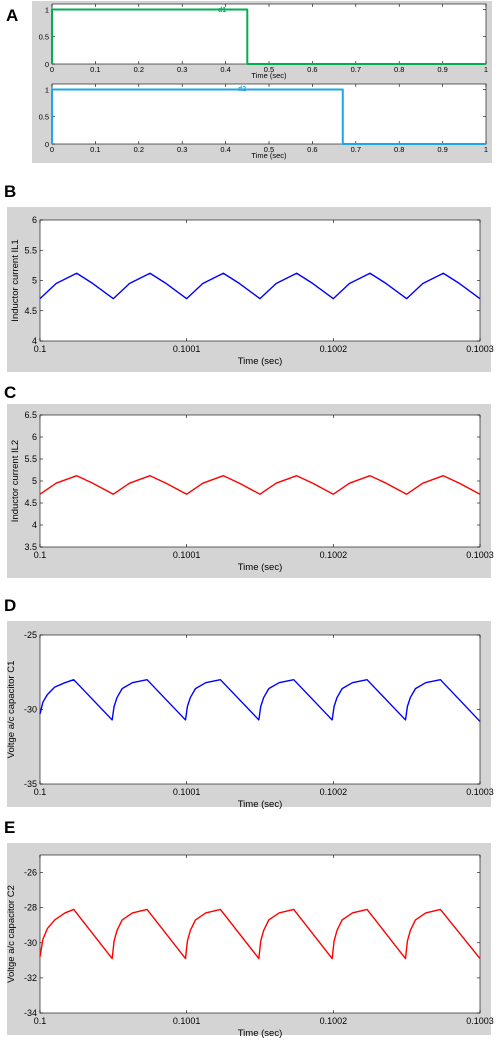 The image size is (498, 1042). I want to click on panel-letter-a: A, so click(12, 15).